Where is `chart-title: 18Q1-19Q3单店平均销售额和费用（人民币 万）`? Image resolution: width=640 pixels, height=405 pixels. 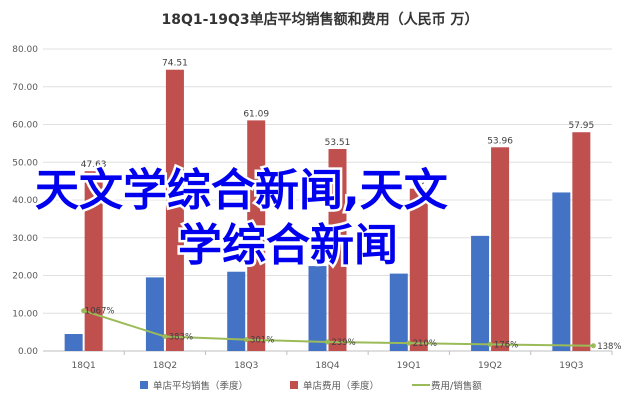 chart-title: 18Q1-19Q3单店平均销售额和费用（人民币 万） is located at coordinates (320, 19).